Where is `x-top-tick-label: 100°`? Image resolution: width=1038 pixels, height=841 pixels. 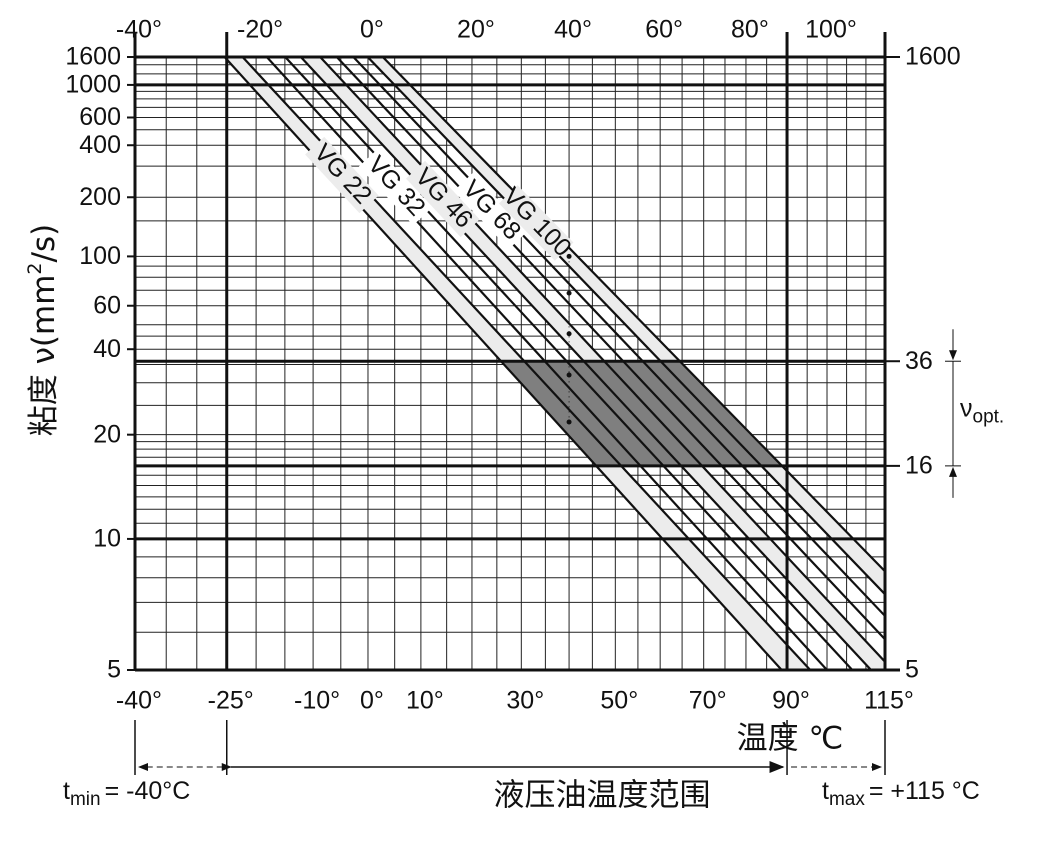
x-top-tick-label: 100° is located at coordinates (831, 30).